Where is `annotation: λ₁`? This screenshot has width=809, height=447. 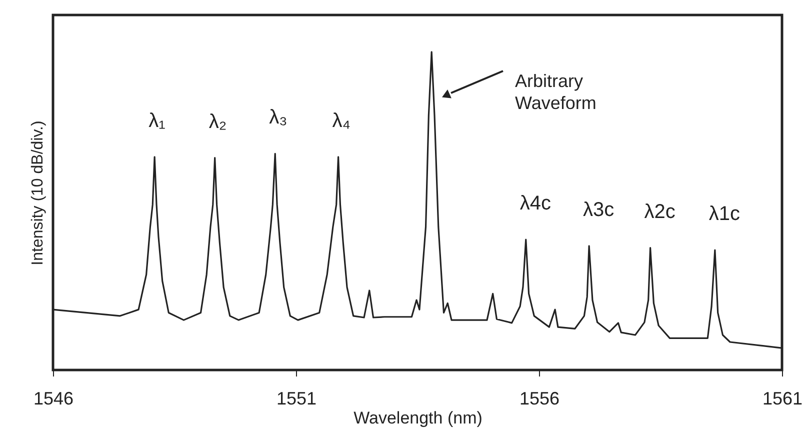
annotation: λ₁ is located at coordinates (157, 121).